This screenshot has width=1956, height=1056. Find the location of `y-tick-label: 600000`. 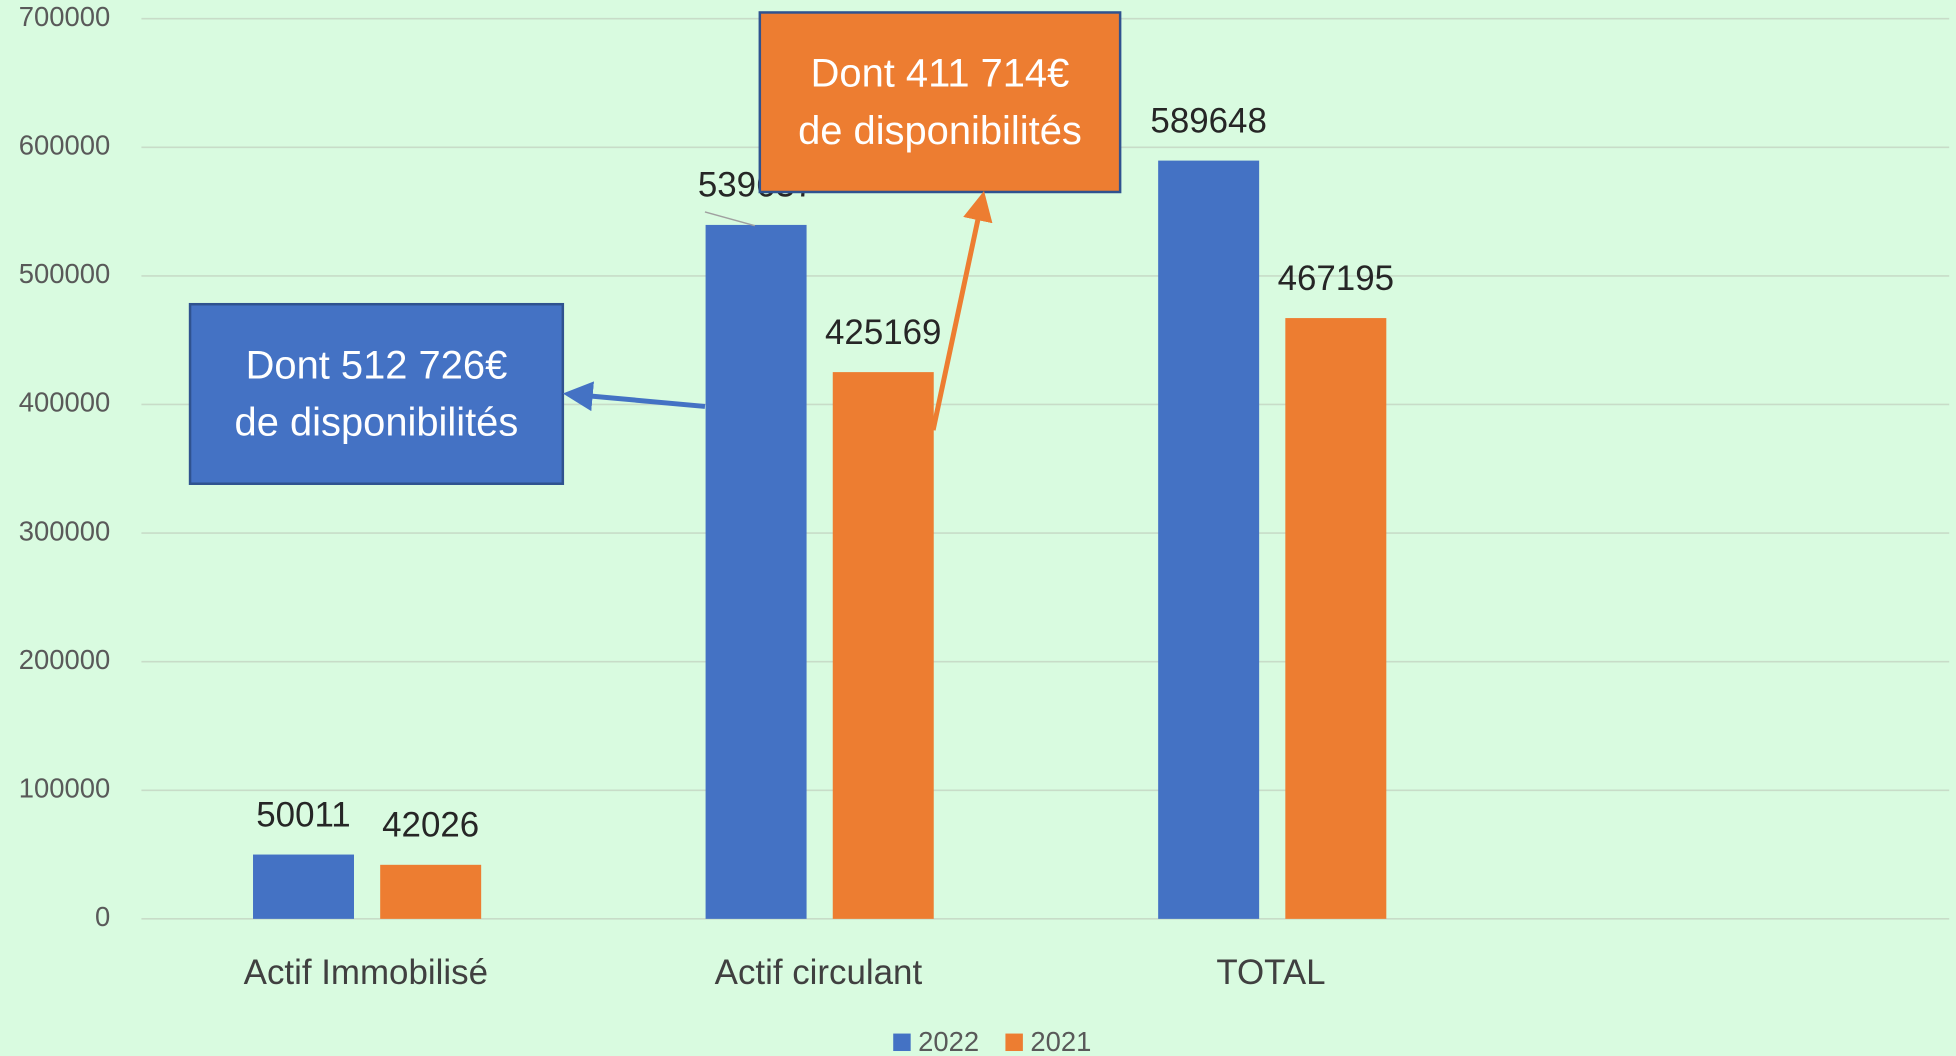

y-tick-label: 600000 is located at coordinates (64, 145).